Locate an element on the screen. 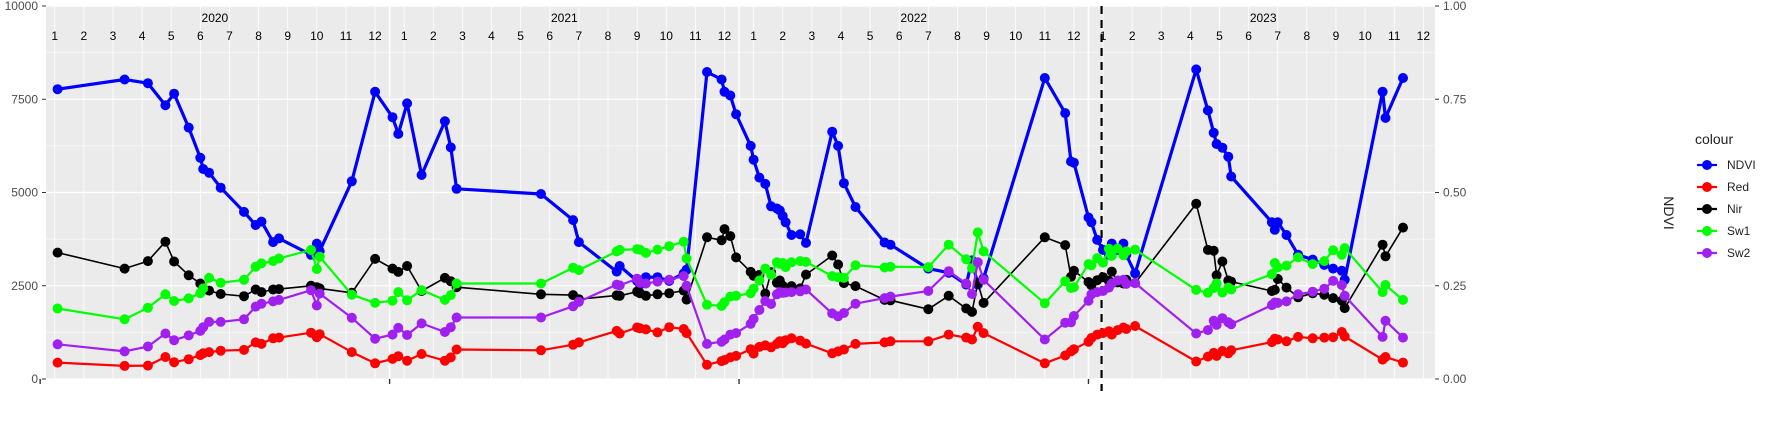 The image size is (1773, 447). right-tick-label: 1.00 is located at coordinates (1455, 6).